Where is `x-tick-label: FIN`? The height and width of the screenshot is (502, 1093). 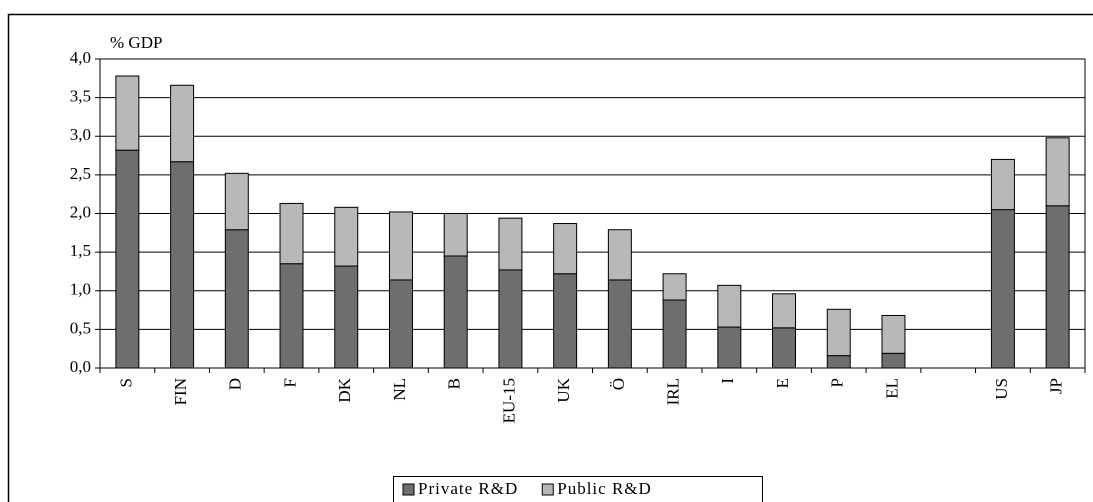 x-tick-label: FIN is located at coordinates (180, 391).